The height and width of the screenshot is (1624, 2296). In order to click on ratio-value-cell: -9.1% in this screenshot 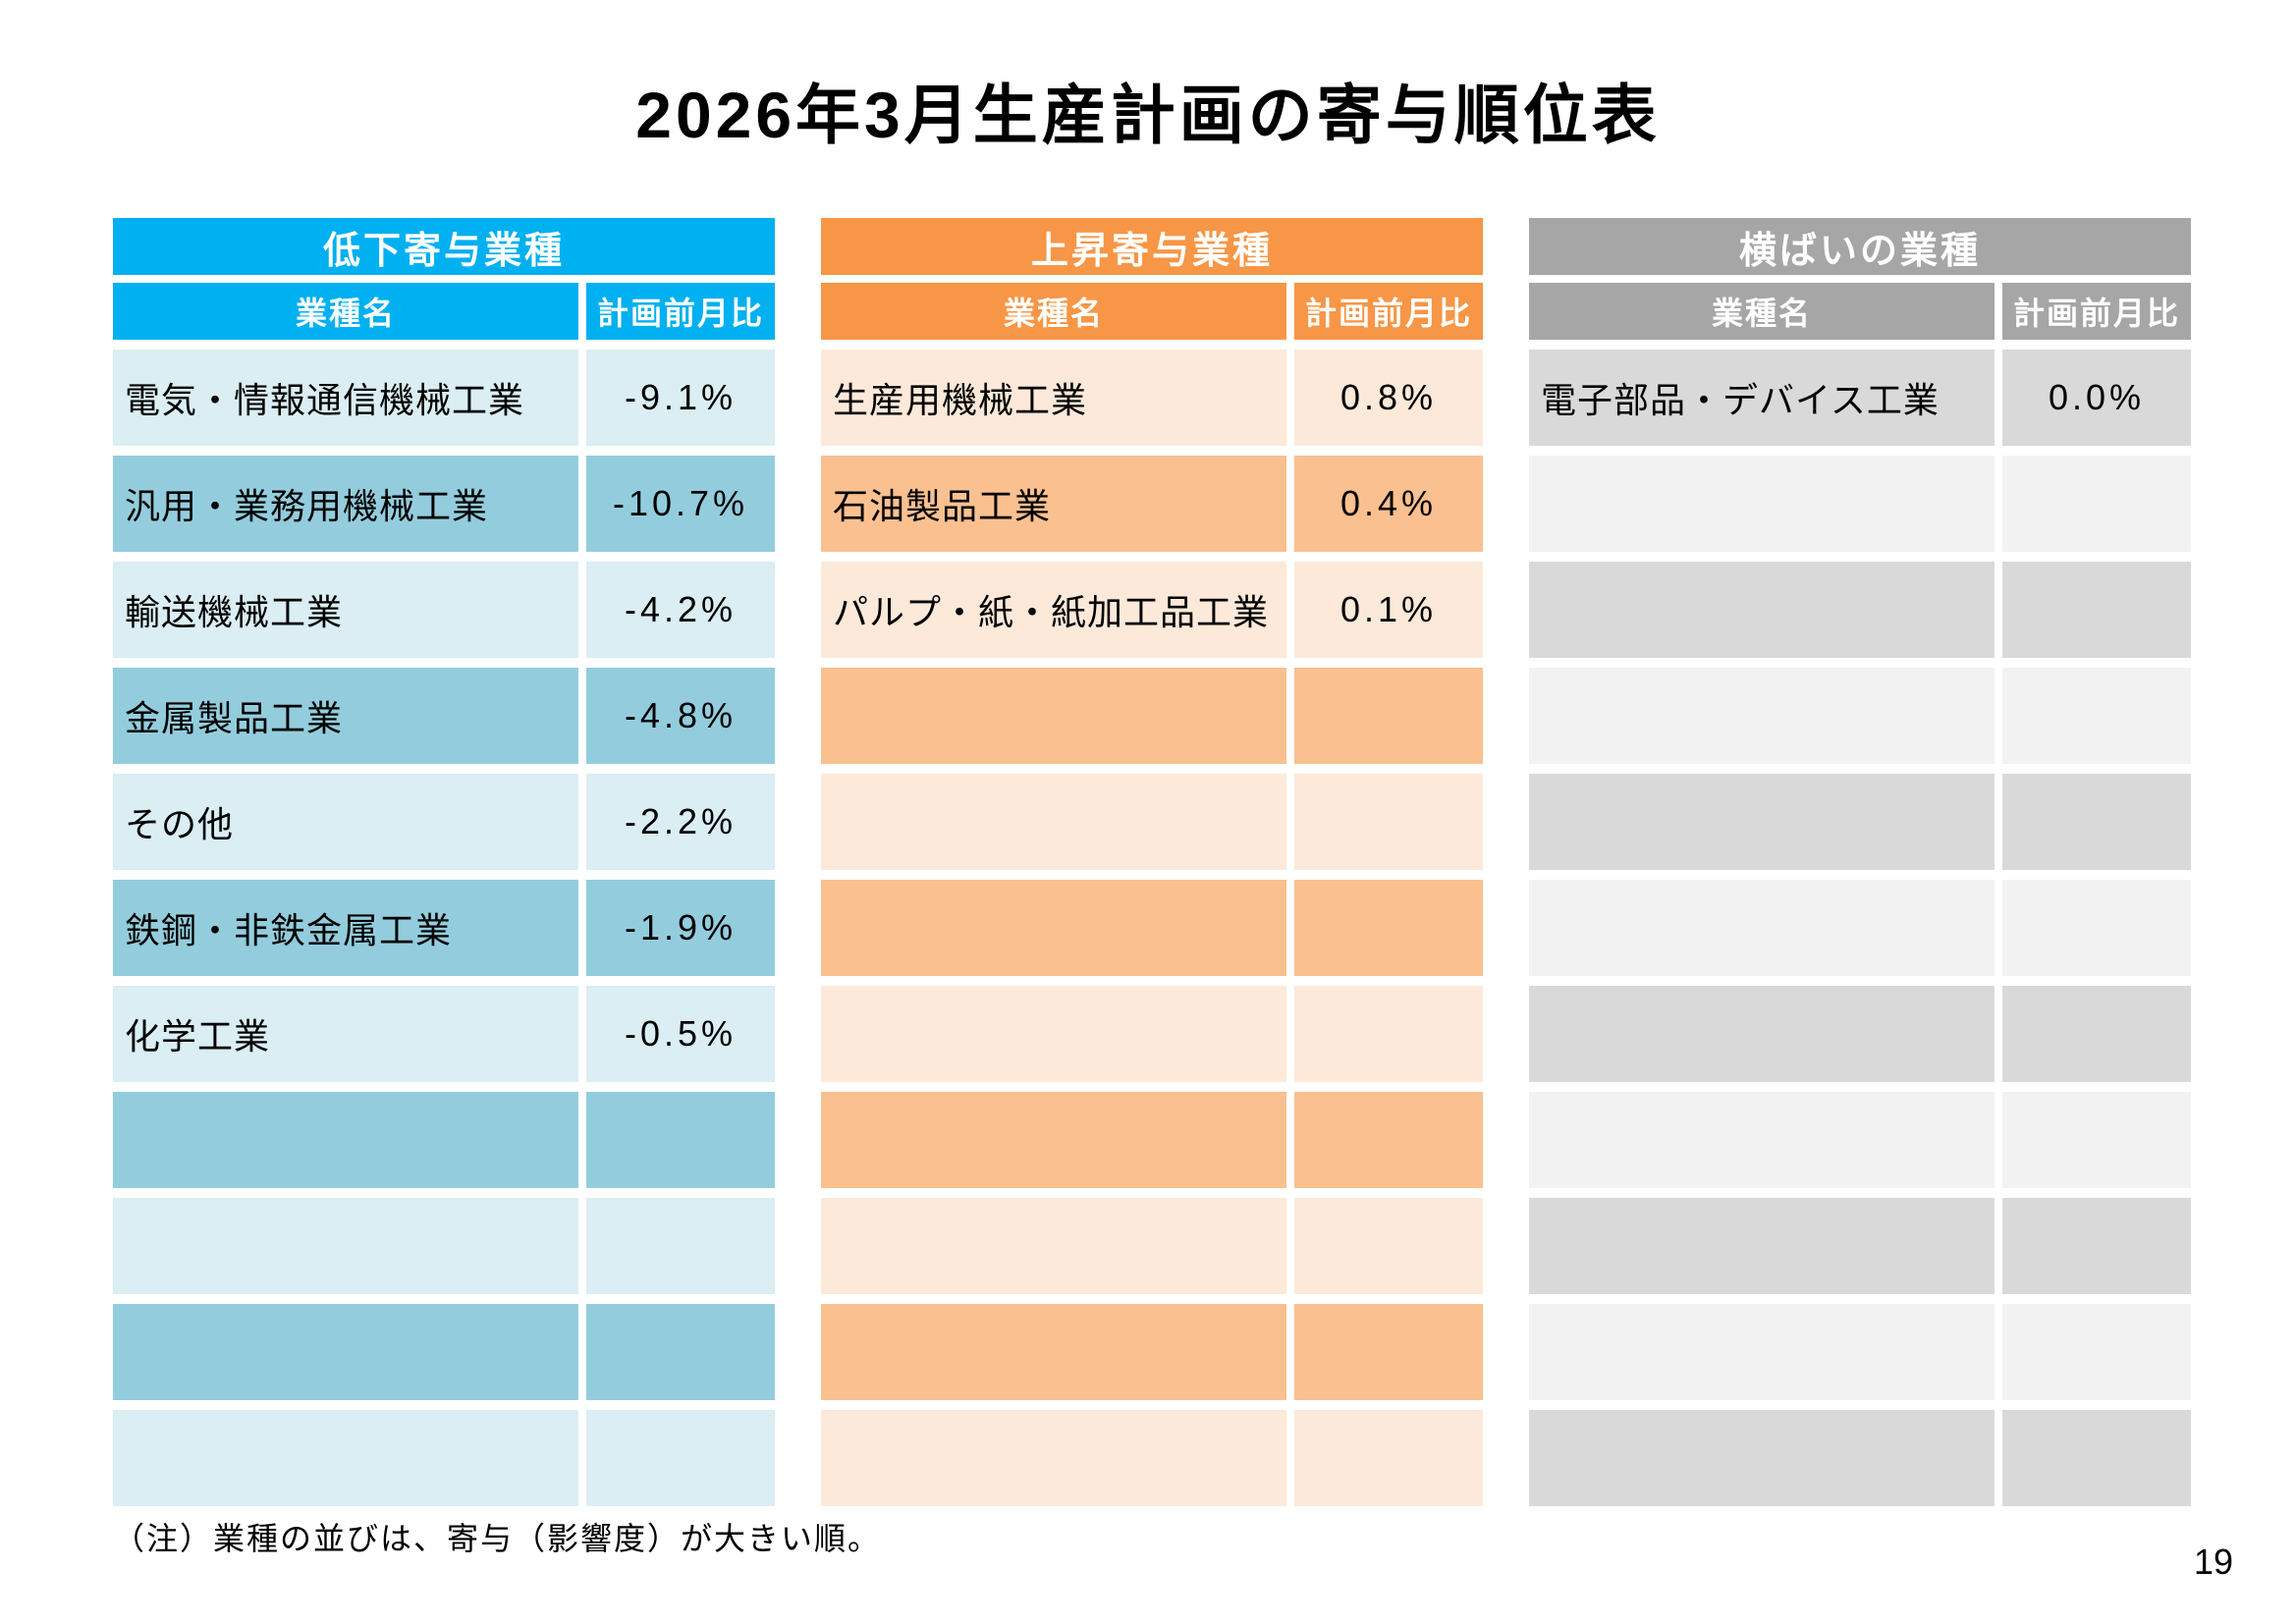, I will do `click(680, 398)`.